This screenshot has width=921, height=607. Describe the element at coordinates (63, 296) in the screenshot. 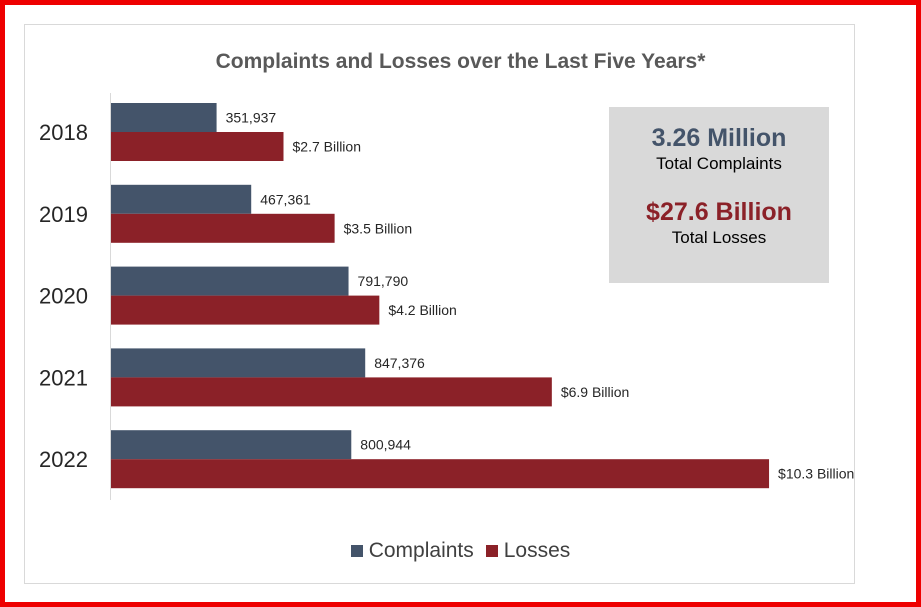

I see `category-label: 2020` at that location.